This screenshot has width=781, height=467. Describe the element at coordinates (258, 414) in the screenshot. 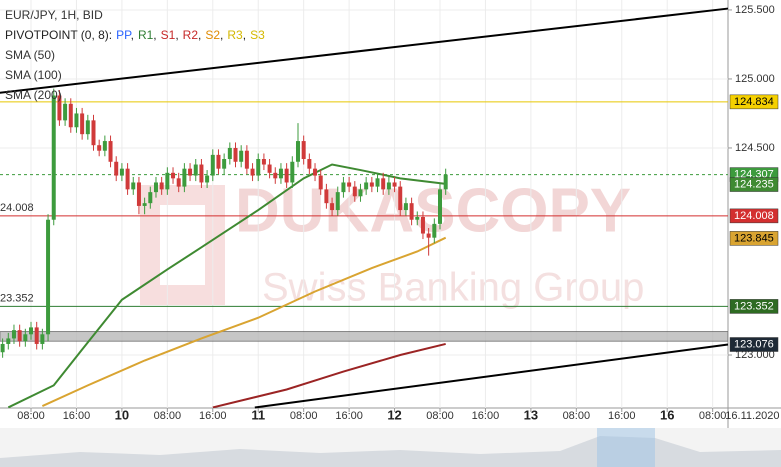

I see `x-tick-label: 11` at that location.